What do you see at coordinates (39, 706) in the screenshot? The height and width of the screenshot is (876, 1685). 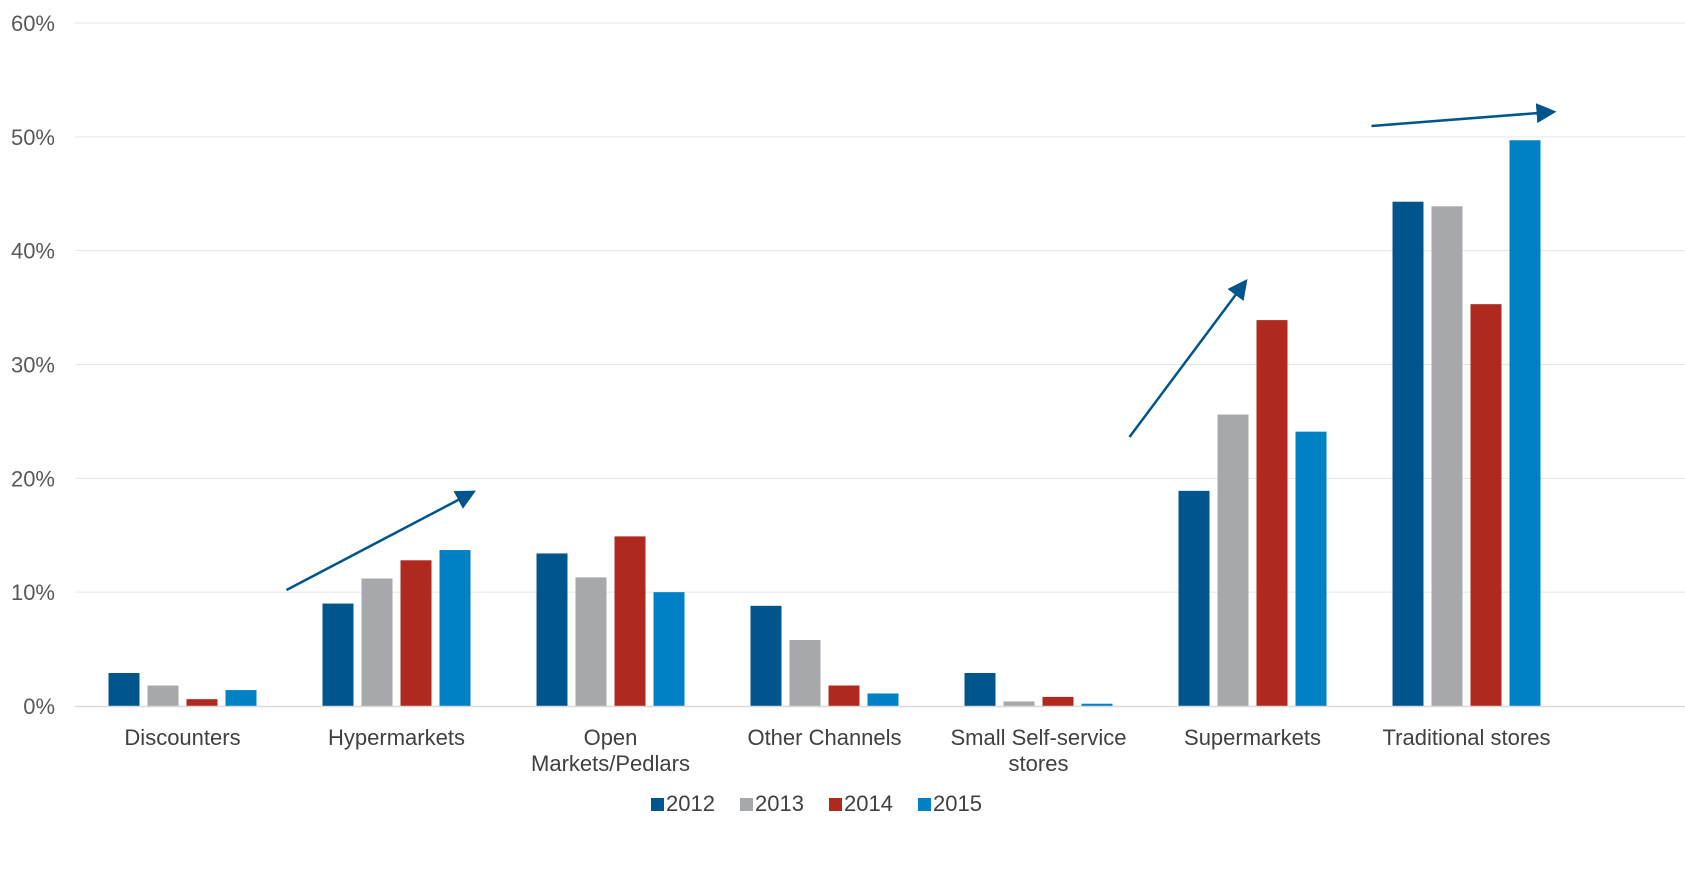 I see `y-tick-label: 0%` at bounding box center [39, 706].